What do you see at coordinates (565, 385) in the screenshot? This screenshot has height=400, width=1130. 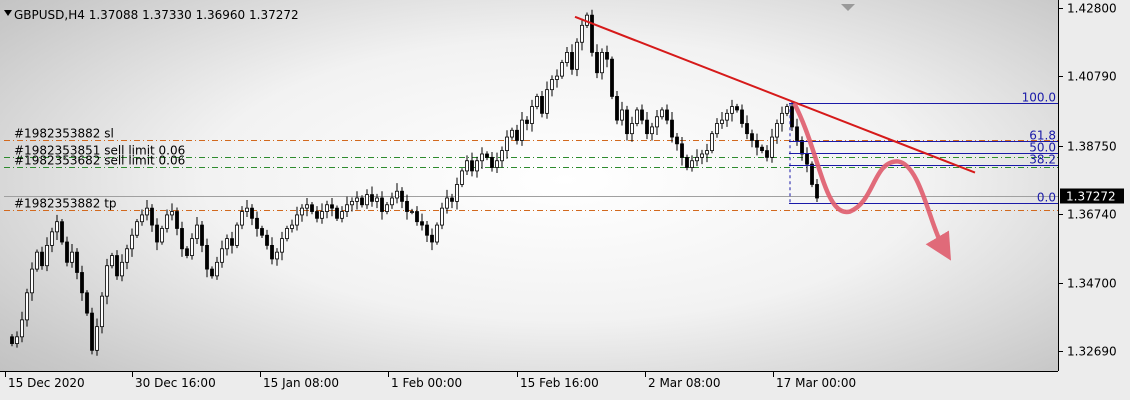 I see `time-axis-panel` at bounding box center [565, 385].